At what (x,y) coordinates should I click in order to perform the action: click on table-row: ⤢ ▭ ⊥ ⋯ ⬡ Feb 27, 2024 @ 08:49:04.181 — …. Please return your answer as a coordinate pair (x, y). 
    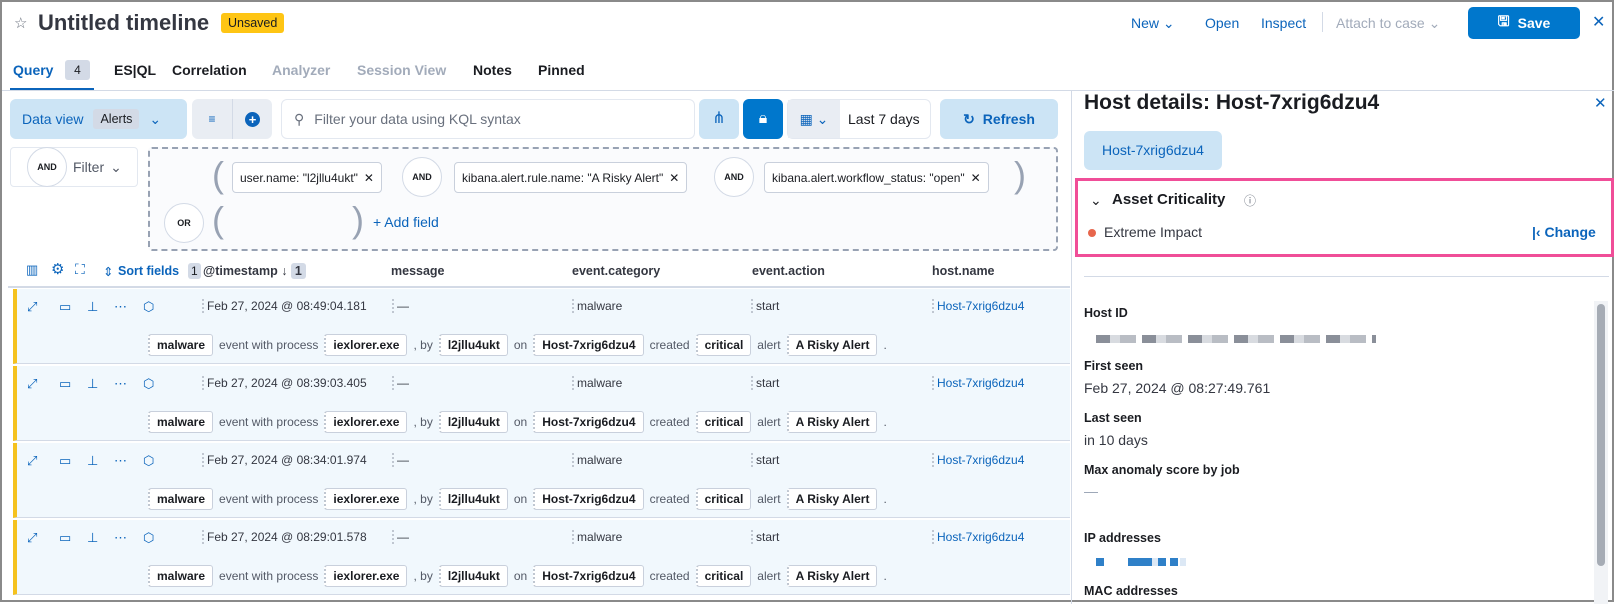
    Looking at the image, I should click on (541, 326).